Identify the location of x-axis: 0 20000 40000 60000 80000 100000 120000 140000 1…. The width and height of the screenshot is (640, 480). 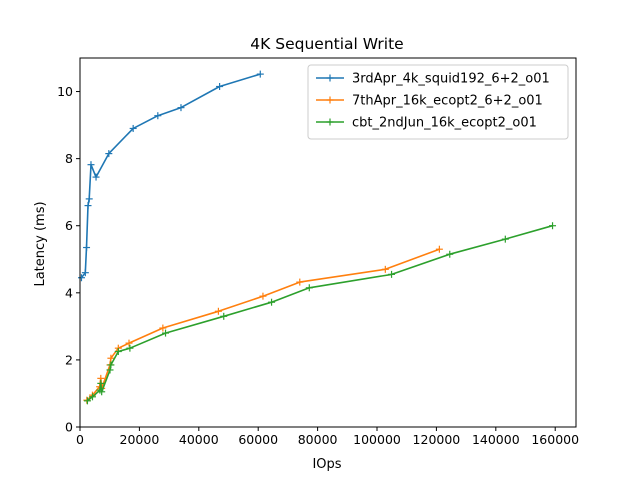
(327, 437).